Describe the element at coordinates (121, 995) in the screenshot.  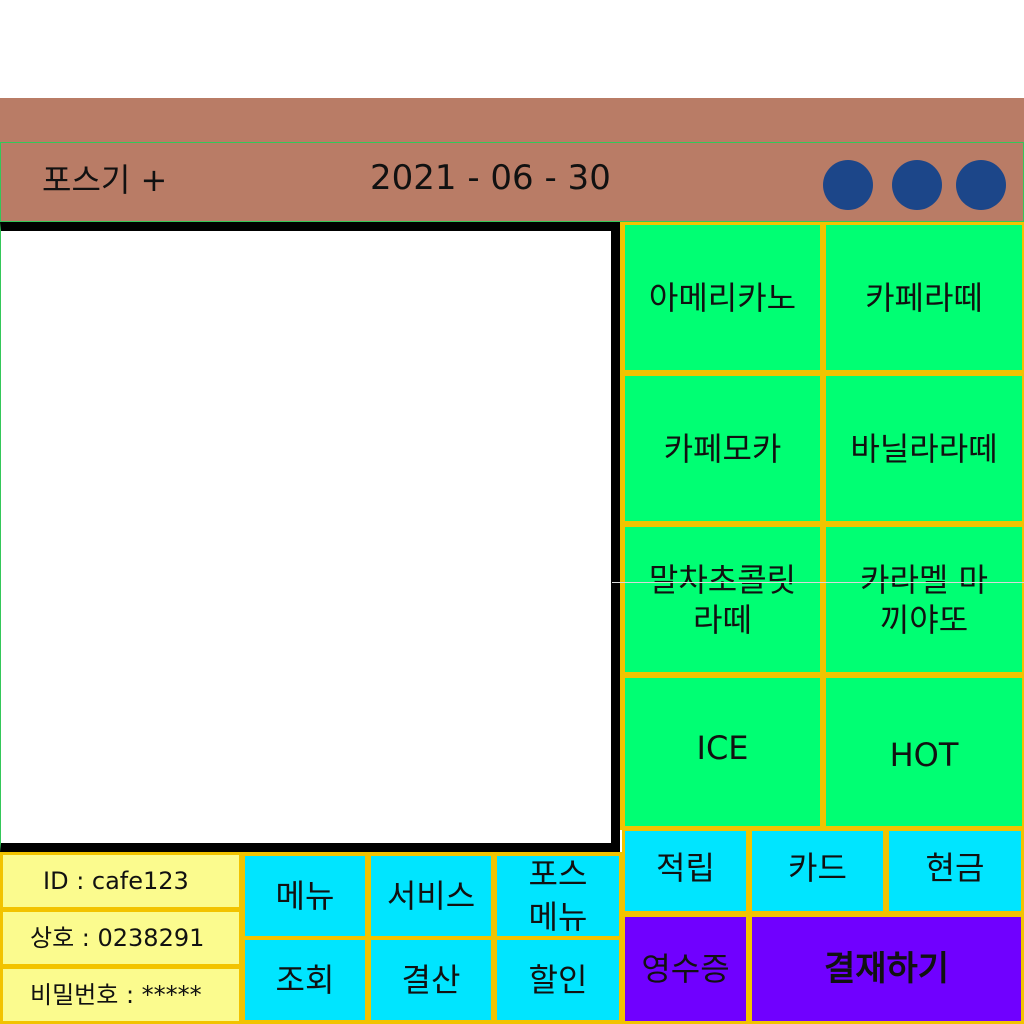
I see `password-label: 비밀번호 : *****` at that location.